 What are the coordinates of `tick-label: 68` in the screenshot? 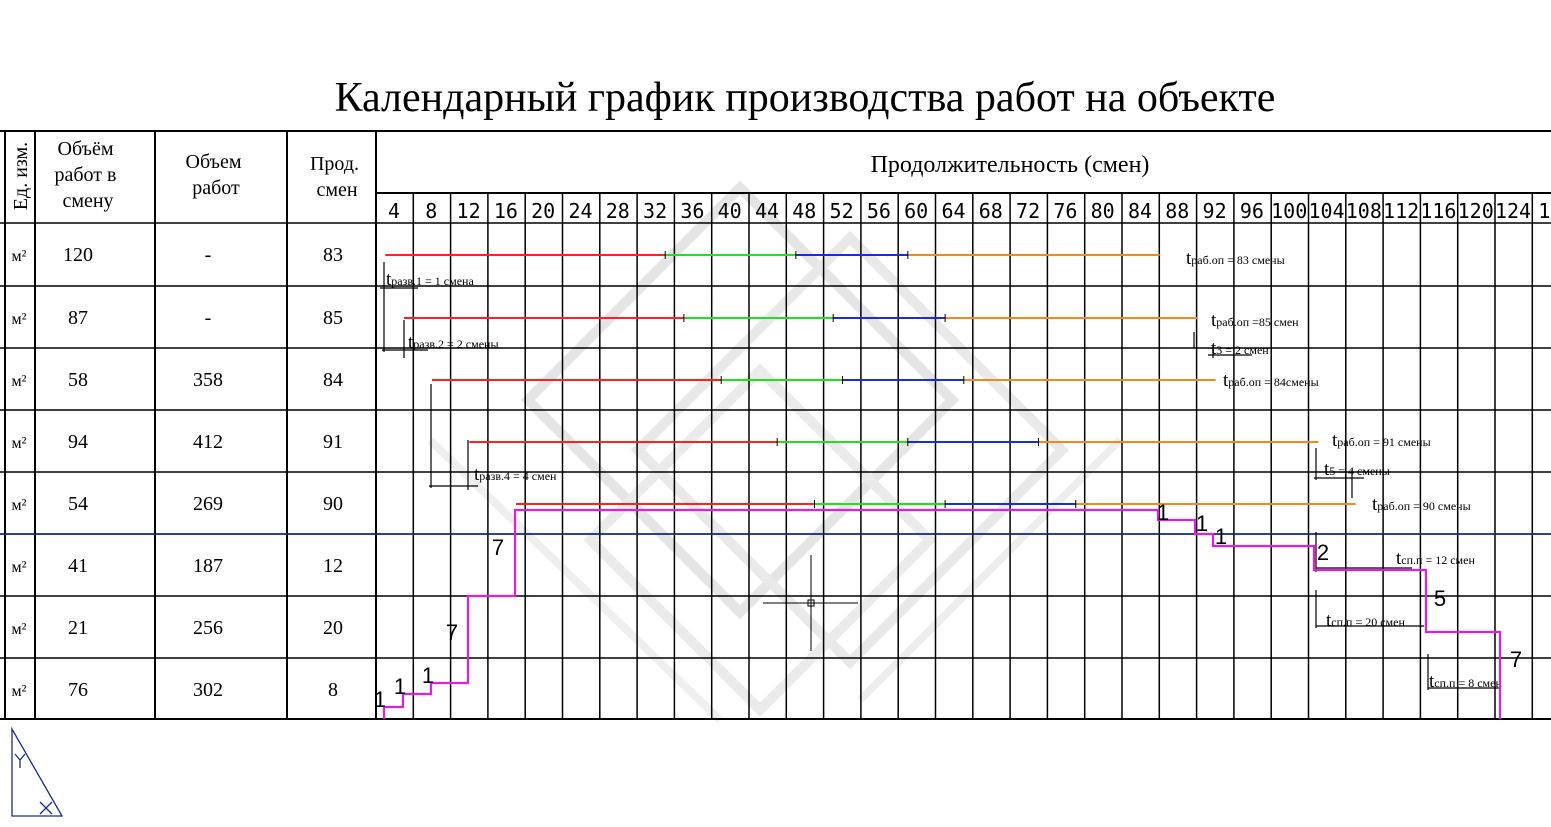 It's located at (991, 211).